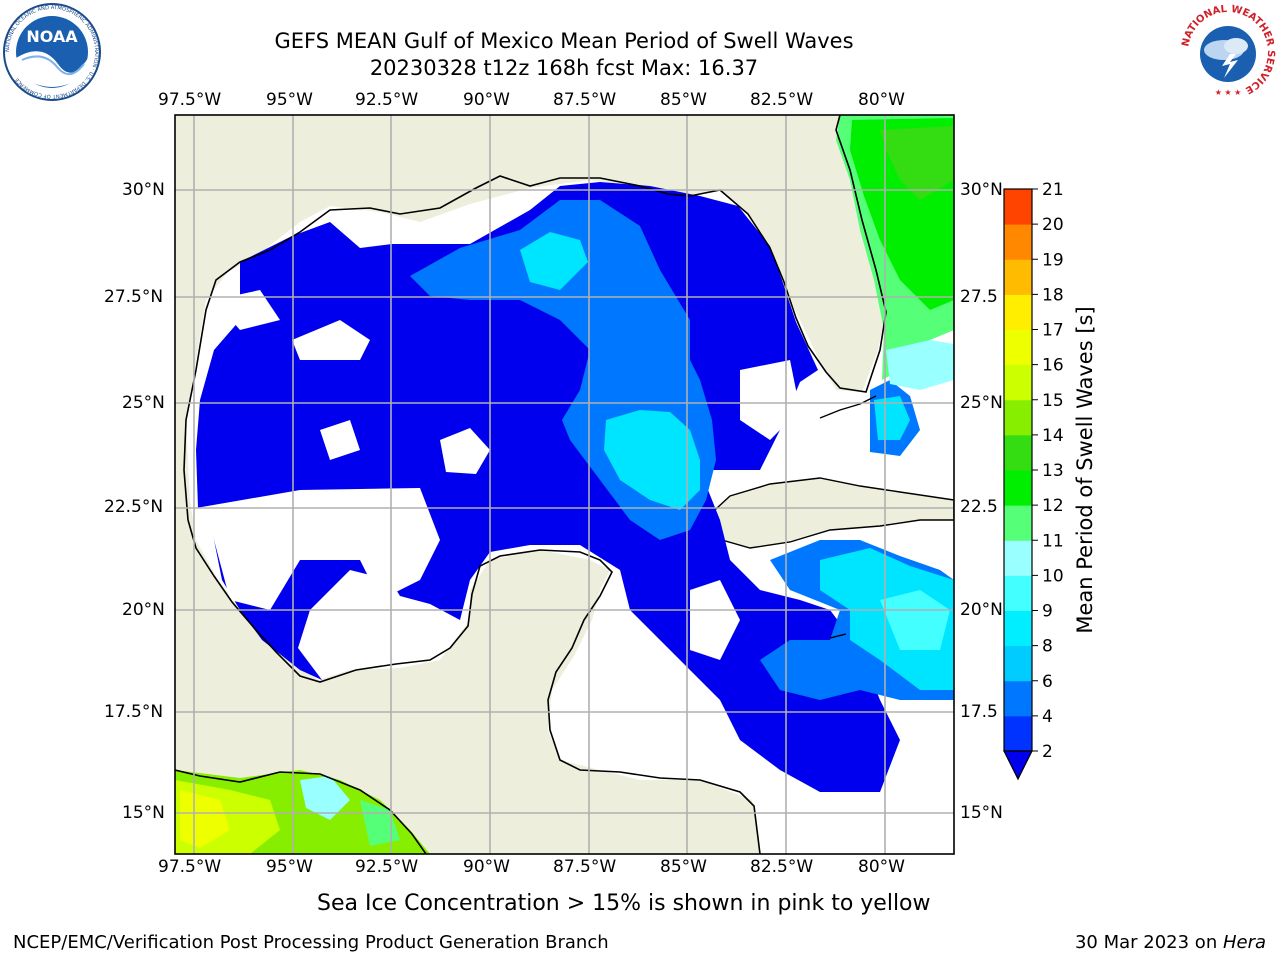 The image size is (1280, 960). What do you see at coordinates (782, 100) in the screenshot?
I see `lon-tick-top: 82.5°W` at bounding box center [782, 100].